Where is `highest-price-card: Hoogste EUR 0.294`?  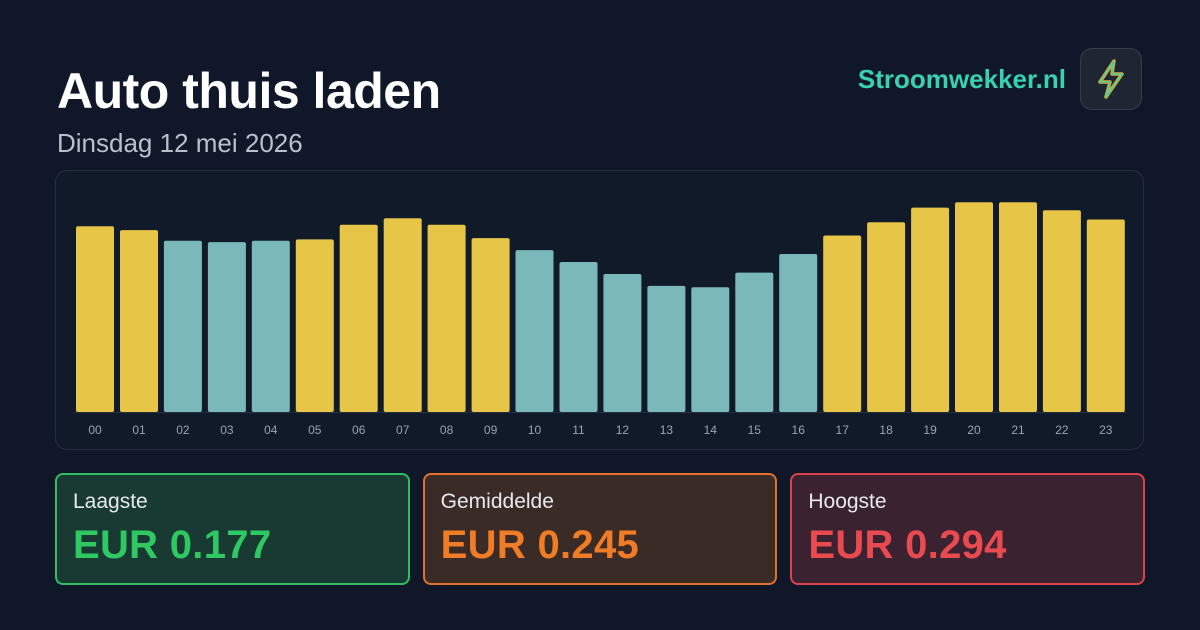
highest-price-card: Hoogste EUR 0.294 is located at coordinates (968, 529).